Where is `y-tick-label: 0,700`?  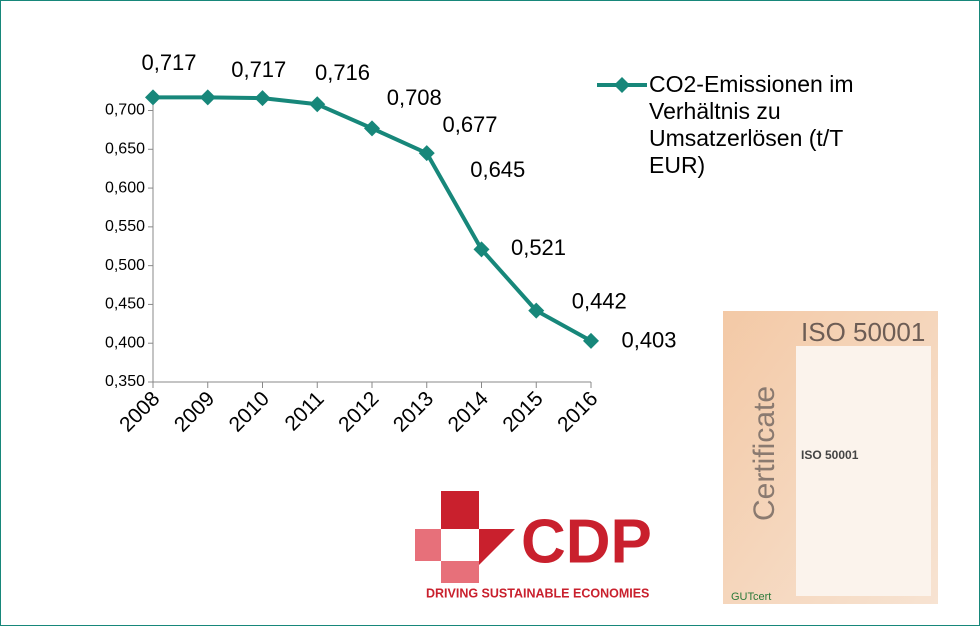 y-tick-label: 0,700 is located at coordinates (125, 110).